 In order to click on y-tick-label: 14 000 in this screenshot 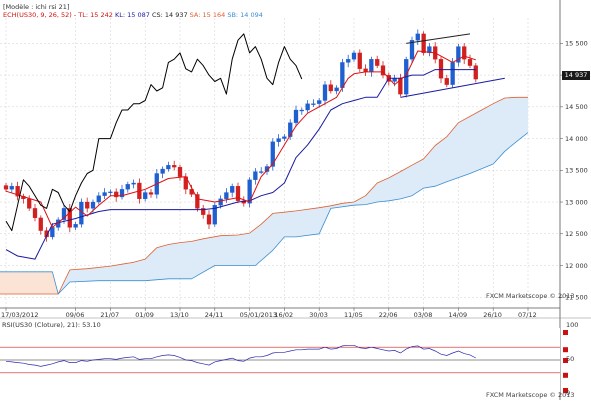, I will do `click(576, 139)`.